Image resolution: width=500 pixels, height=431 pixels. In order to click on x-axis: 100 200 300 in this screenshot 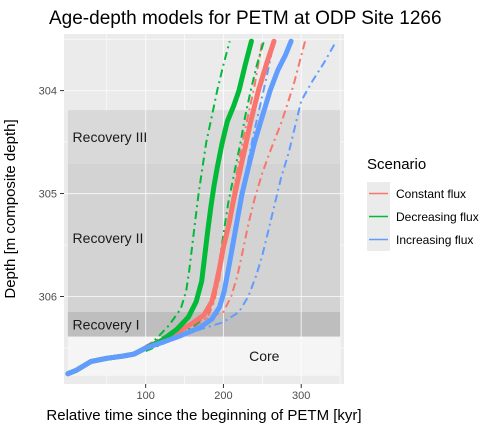, I will do `click(223, 393)`.